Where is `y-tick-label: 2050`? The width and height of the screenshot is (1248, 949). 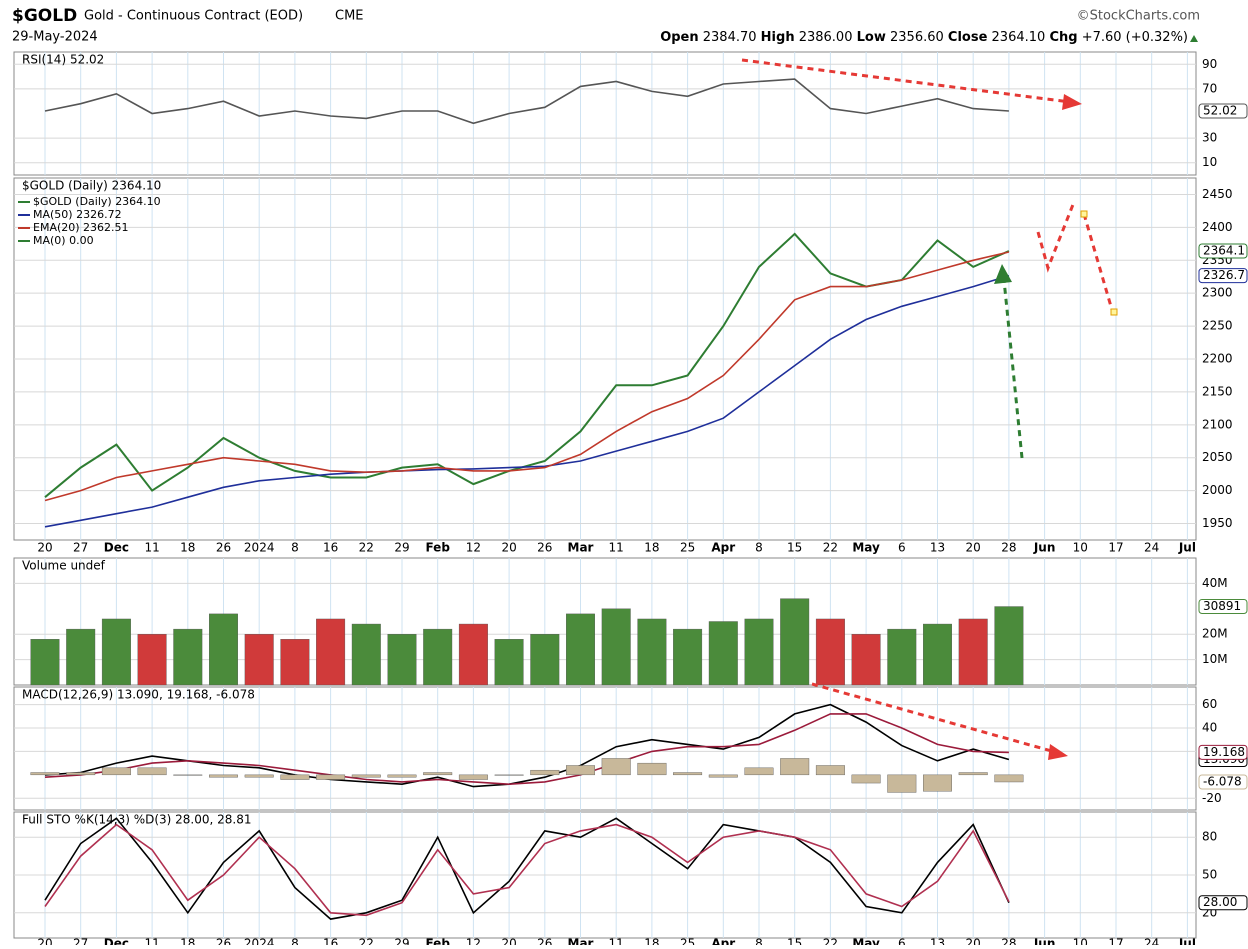
y-tick-label: 2050 is located at coordinates (1217, 457).